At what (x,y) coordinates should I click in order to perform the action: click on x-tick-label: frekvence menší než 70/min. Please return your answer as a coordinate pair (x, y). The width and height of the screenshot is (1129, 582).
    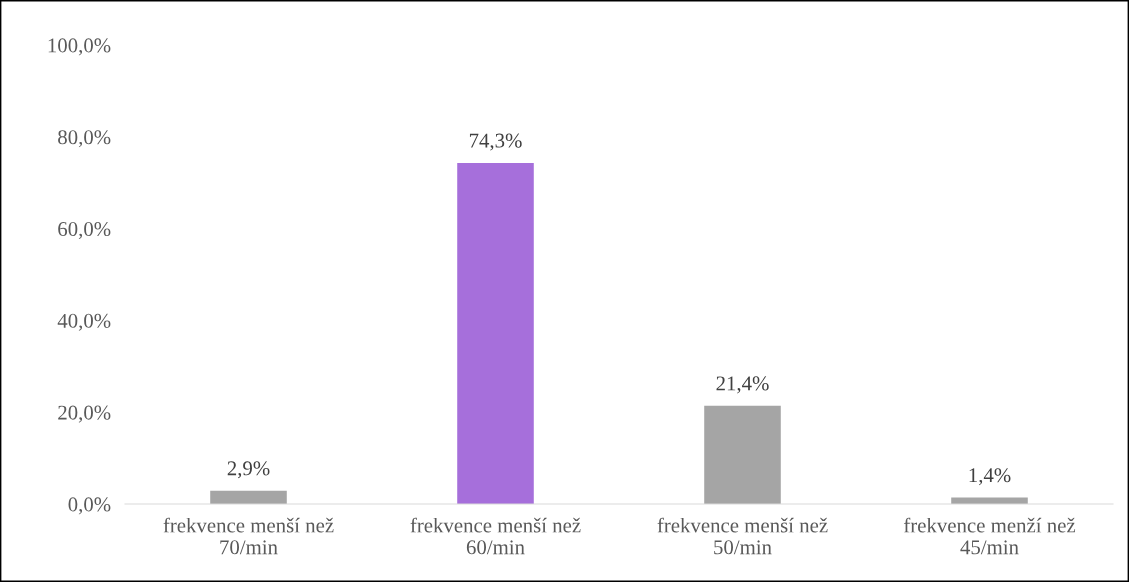
    Looking at the image, I should click on (248, 536).